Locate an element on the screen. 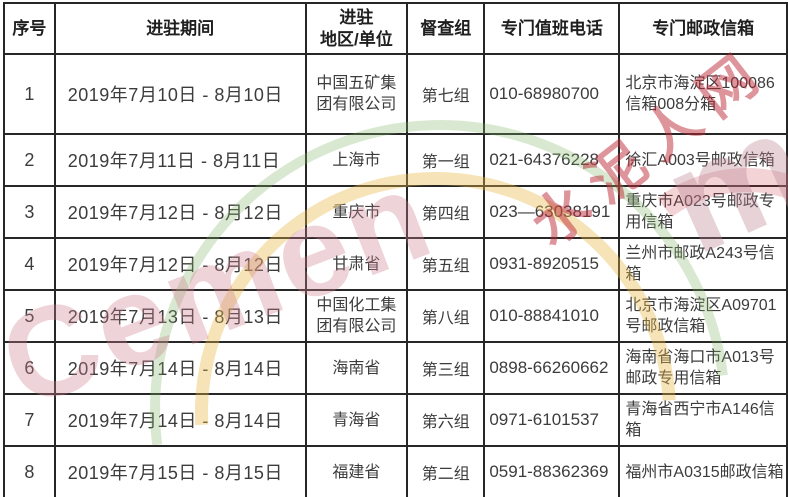 This screenshot has height=497, width=788. cell-mailbox: 重庆市A023号邮政专用信箱 is located at coordinates (703, 212).